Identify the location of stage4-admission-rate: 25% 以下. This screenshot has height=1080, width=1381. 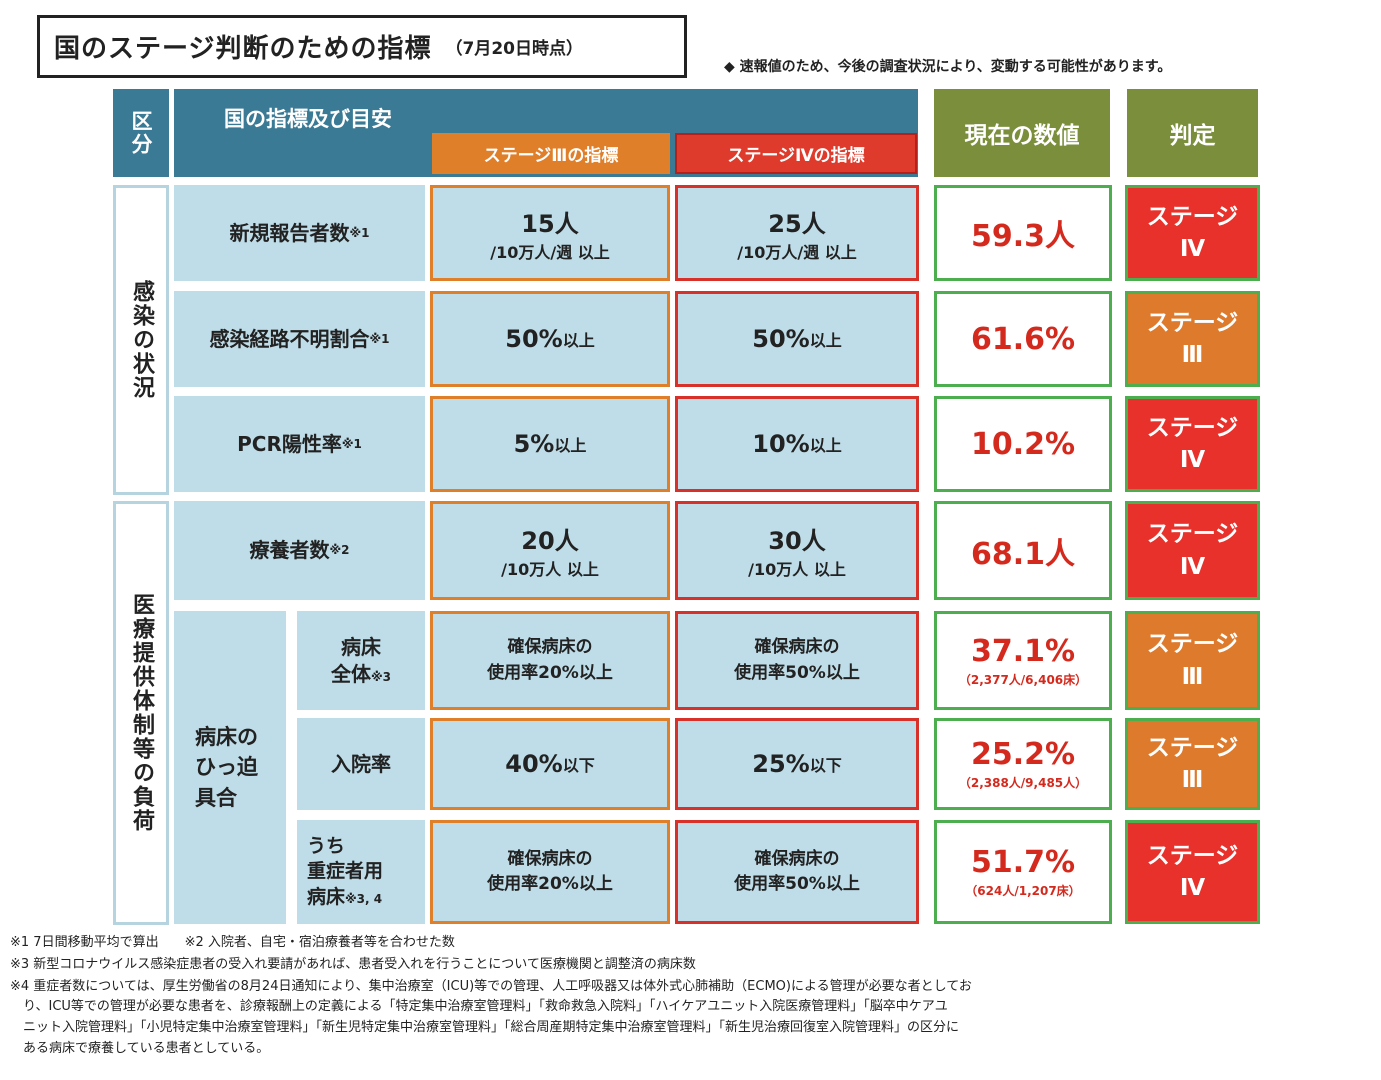
(797, 764).